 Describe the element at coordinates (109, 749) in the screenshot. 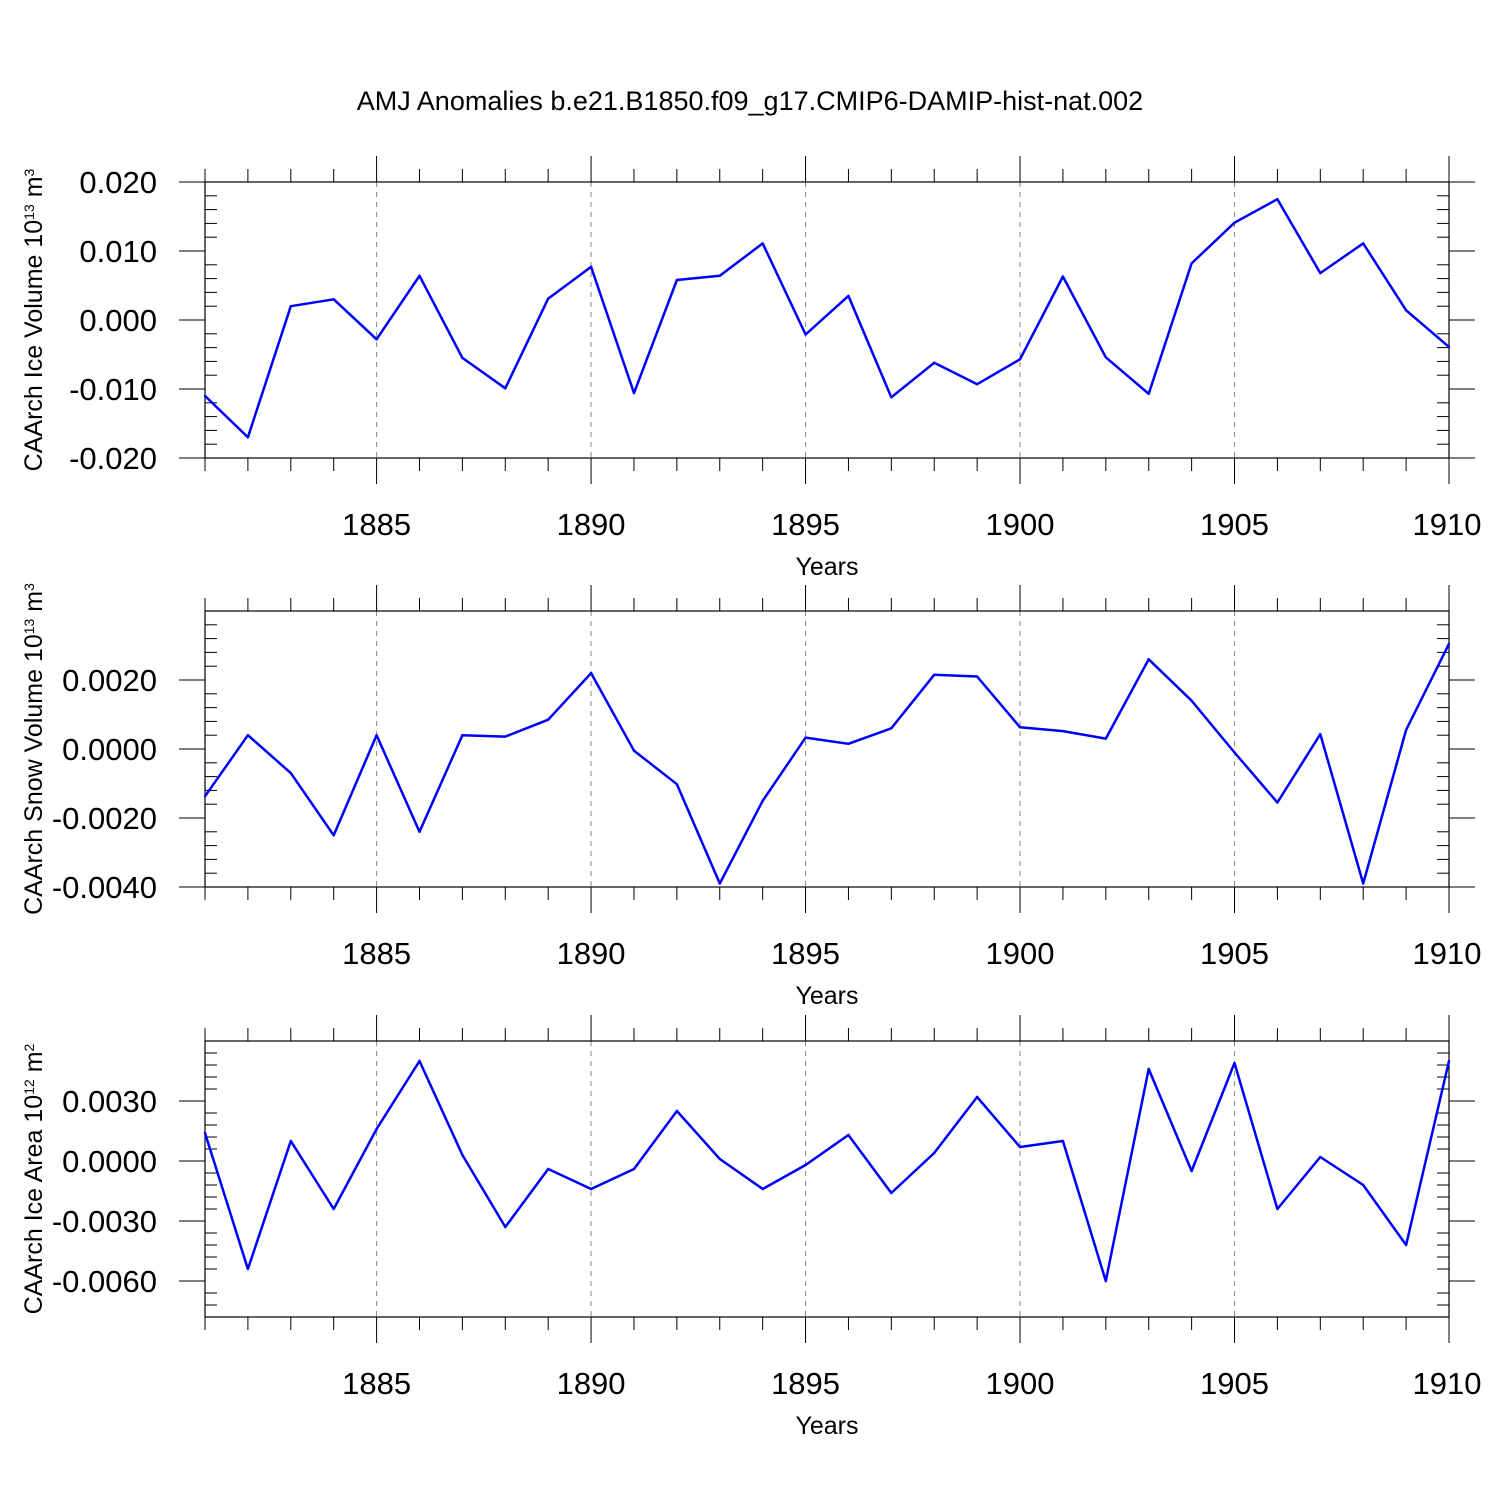

I see `y-tick-label: 0.0000` at that location.